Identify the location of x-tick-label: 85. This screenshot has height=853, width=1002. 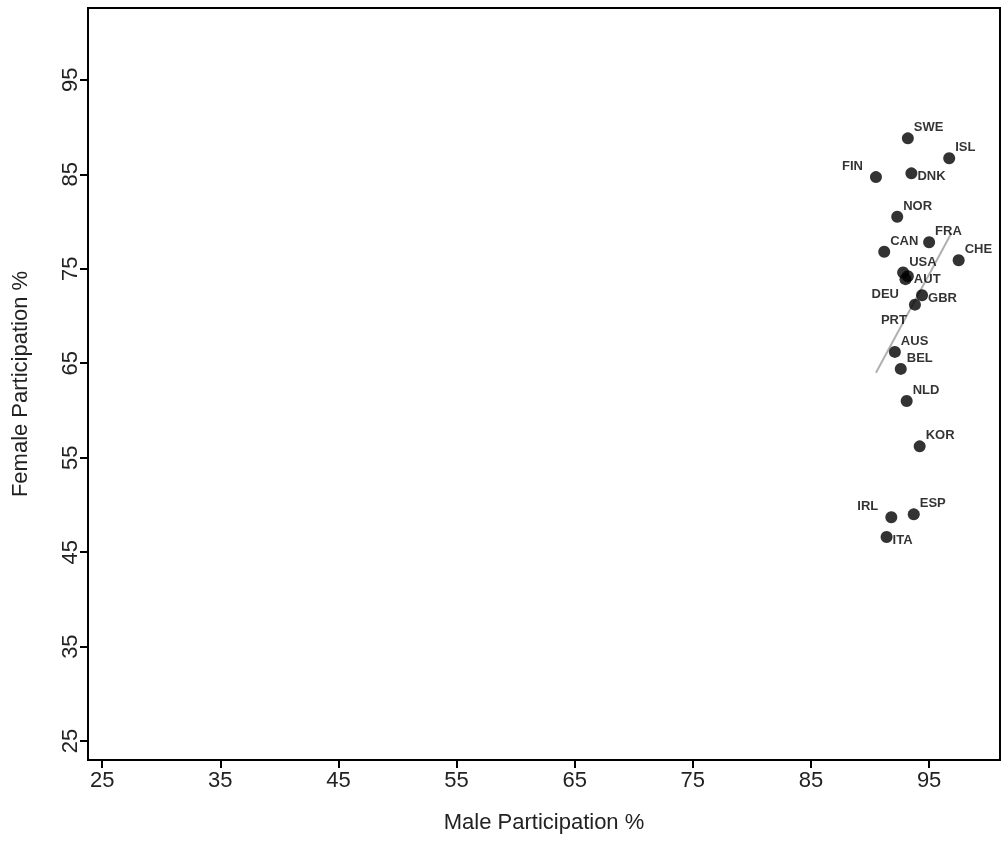
(811, 779).